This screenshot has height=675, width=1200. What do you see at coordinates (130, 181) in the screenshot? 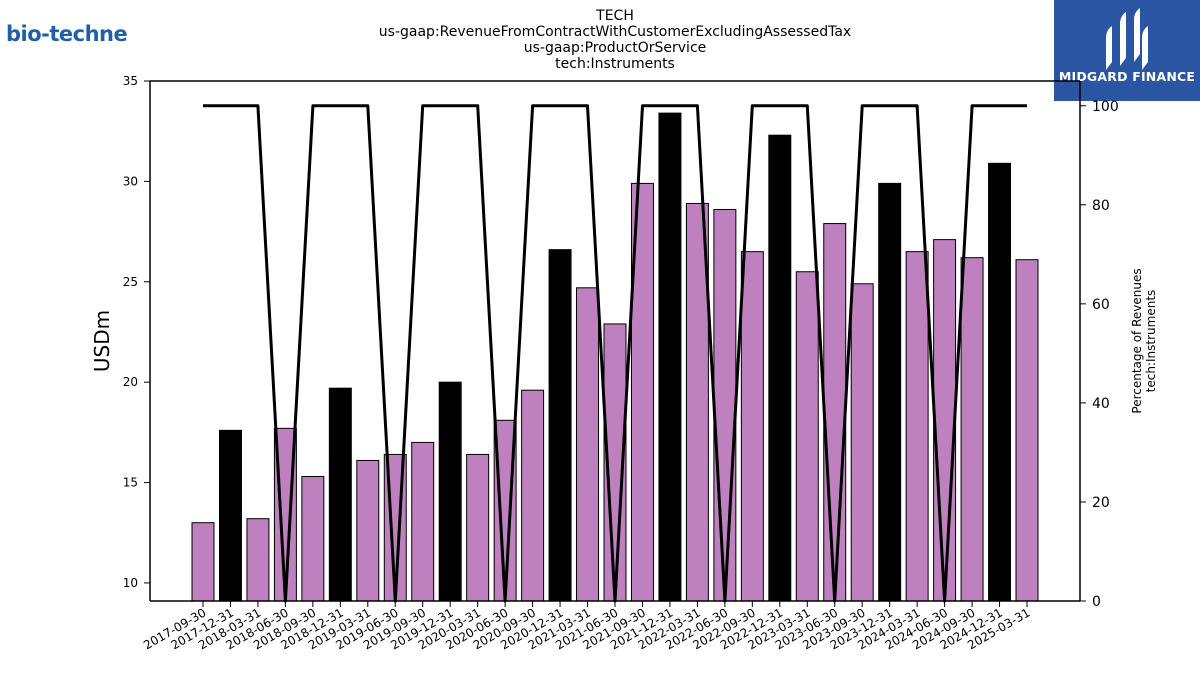
I see `y-tick-label-30: 30` at bounding box center [130, 181].